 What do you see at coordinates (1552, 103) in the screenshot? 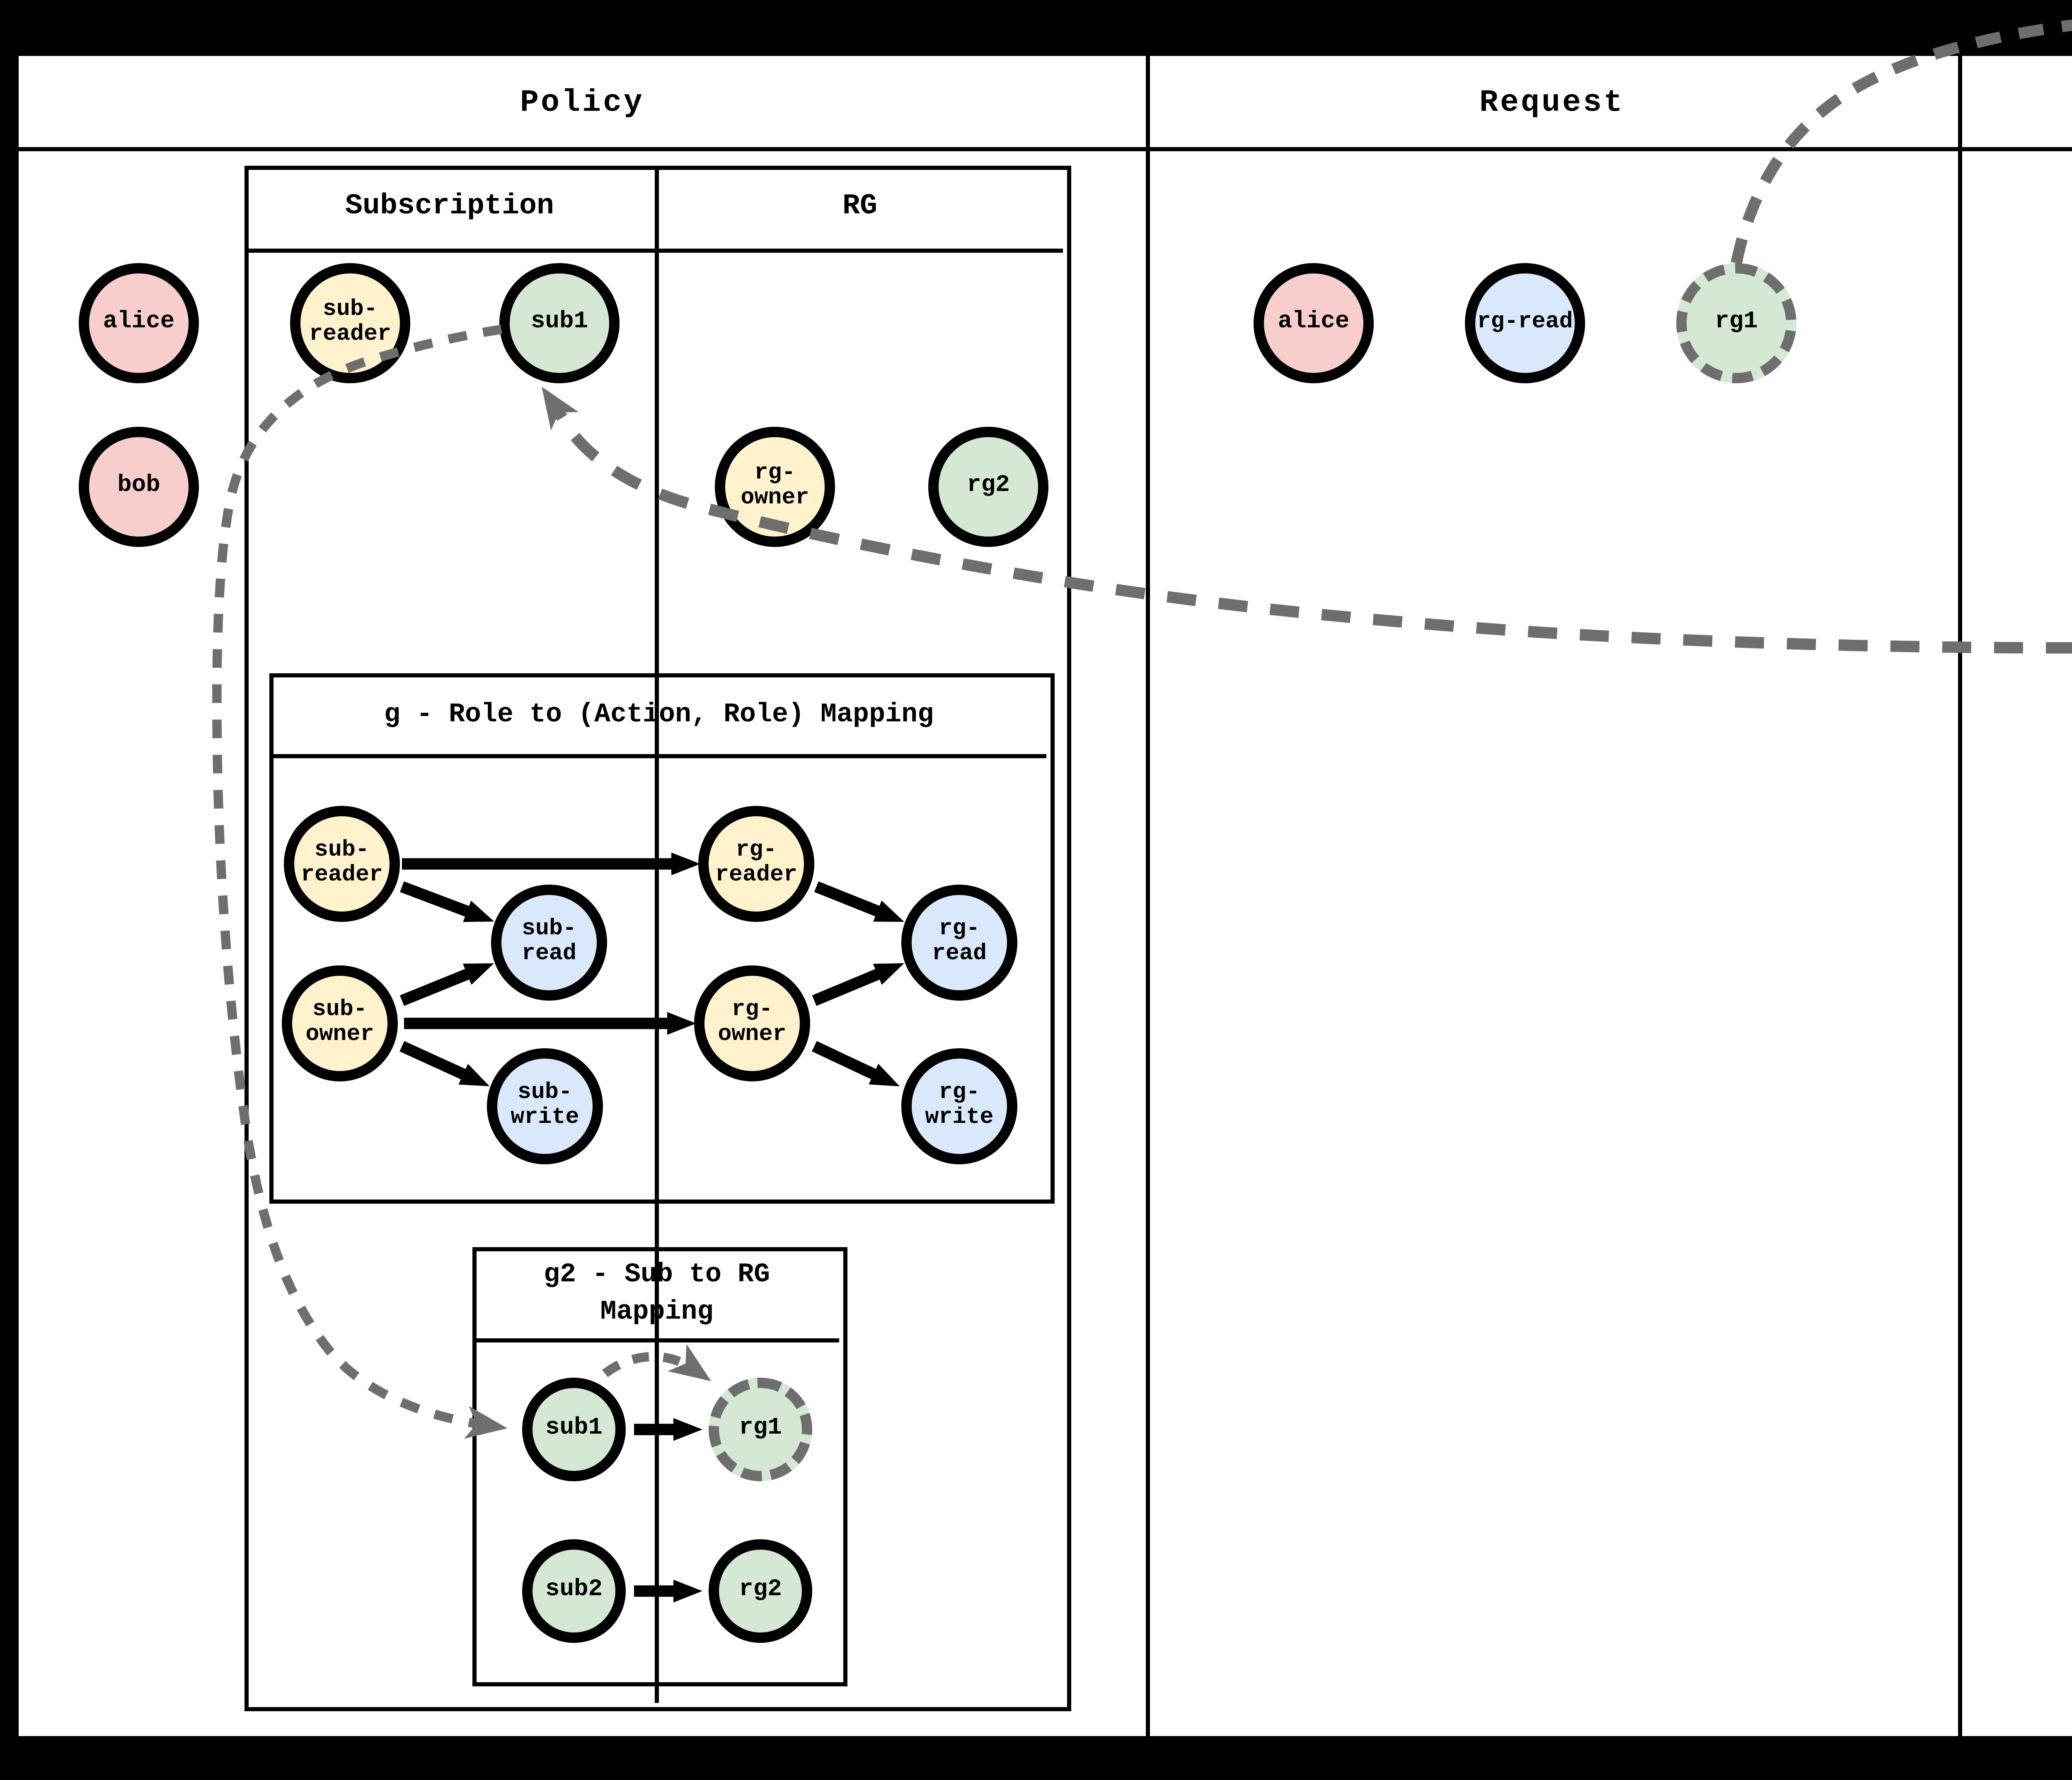
I see `panel-title-request: Request` at bounding box center [1552, 103].